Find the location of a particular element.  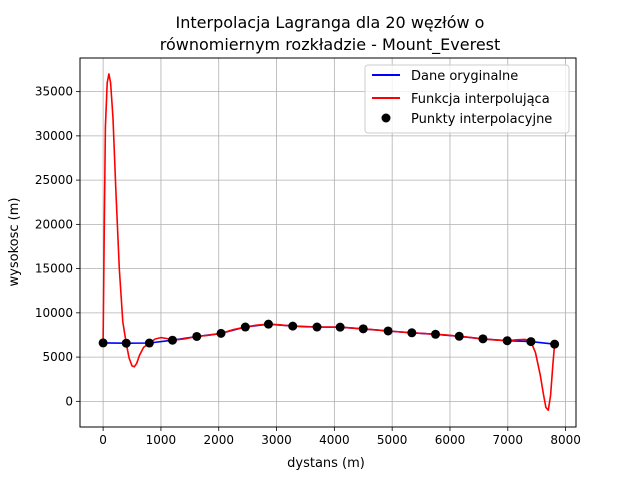

y-tick-label: 35000 is located at coordinates (54, 92).